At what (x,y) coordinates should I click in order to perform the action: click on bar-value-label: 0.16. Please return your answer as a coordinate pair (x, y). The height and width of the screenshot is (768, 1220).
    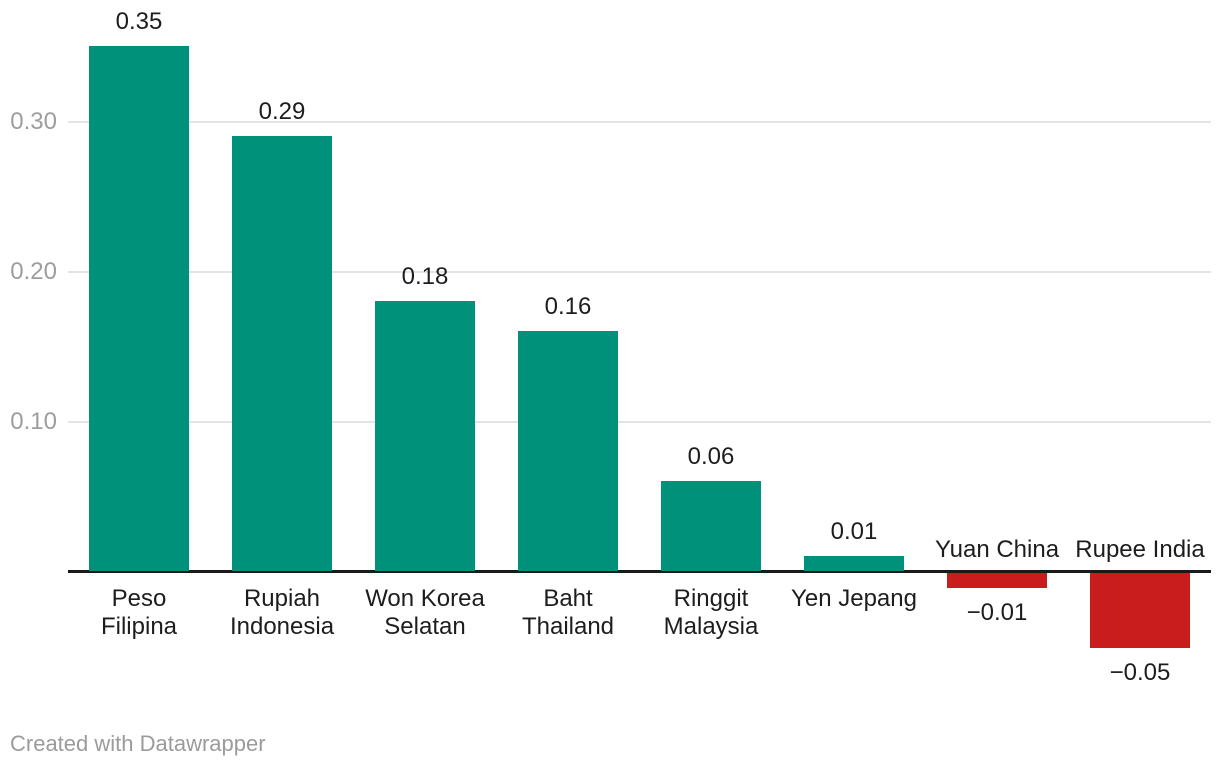
    Looking at the image, I should click on (568, 306).